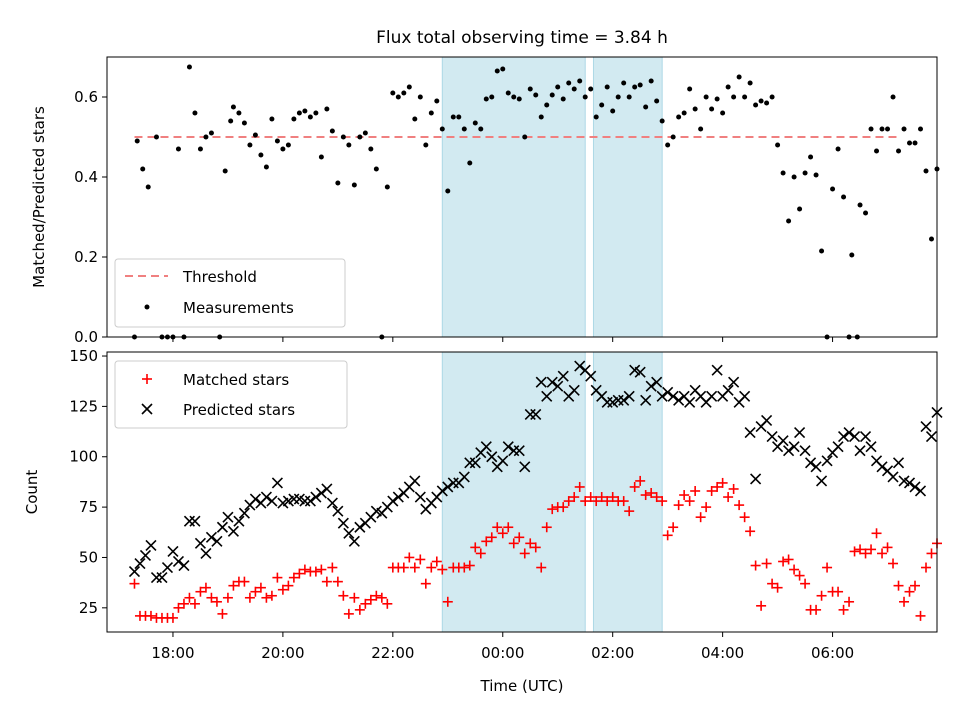  I want to click on legend-predicted-label: Predicted stars, so click(239, 410).